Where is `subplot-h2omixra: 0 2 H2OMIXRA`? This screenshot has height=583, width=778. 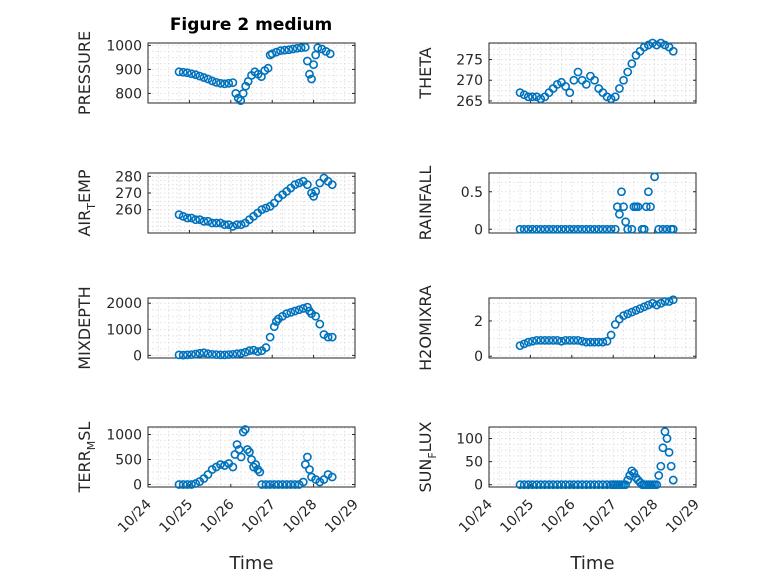 subplot-h2omixra: 0 2 H2OMIXRA is located at coordinates (556, 328).